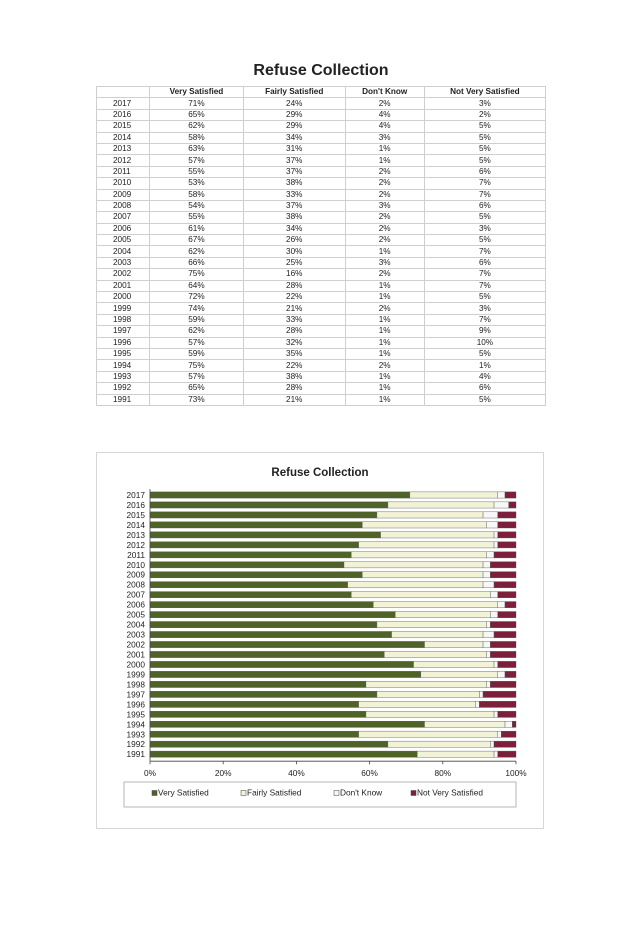  What do you see at coordinates (485, 286) in the screenshot?
I see `table-cell: 7%` at bounding box center [485, 286].